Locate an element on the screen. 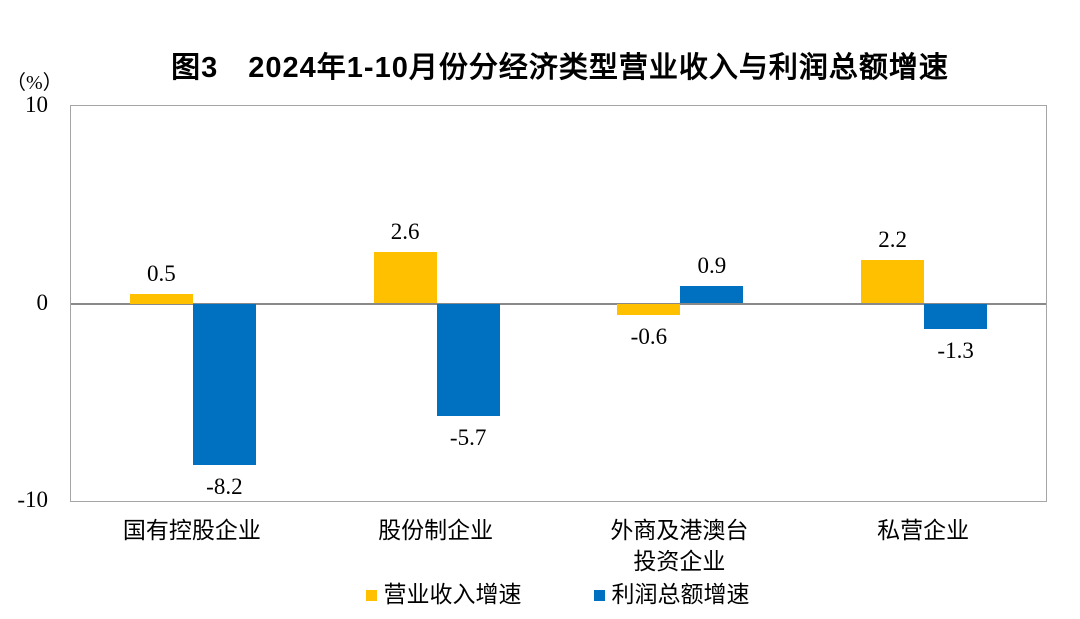 The width and height of the screenshot is (1080, 619). y-tick-label: 10 is located at coordinates (36, 104).